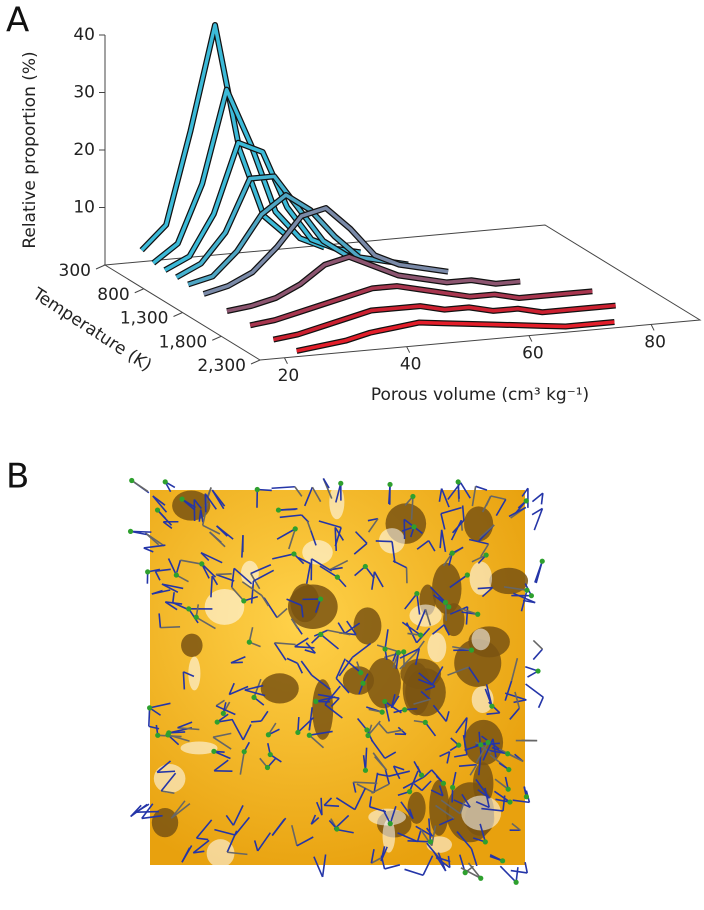 The height and width of the screenshot is (910, 704). What do you see at coordinates (298, 240) in the screenshot?
I see `curve` at bounding box center [298, 240].